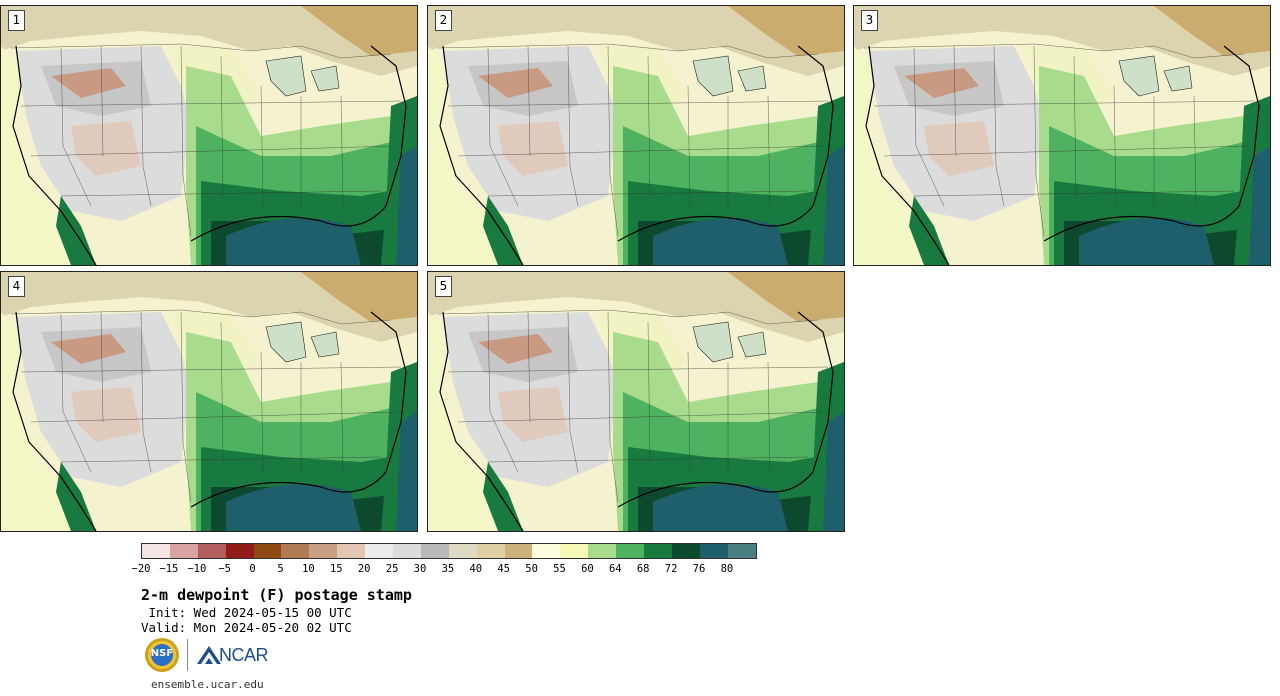 The image size is (1280, 696). I want to click on logo-divider, so click(187, 655).